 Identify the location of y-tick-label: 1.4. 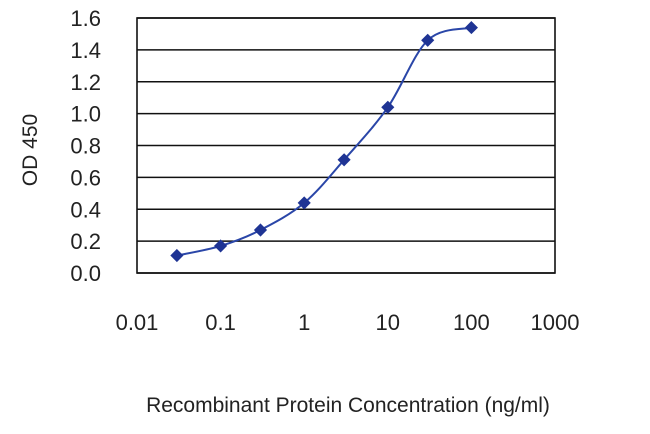
(85, 50).